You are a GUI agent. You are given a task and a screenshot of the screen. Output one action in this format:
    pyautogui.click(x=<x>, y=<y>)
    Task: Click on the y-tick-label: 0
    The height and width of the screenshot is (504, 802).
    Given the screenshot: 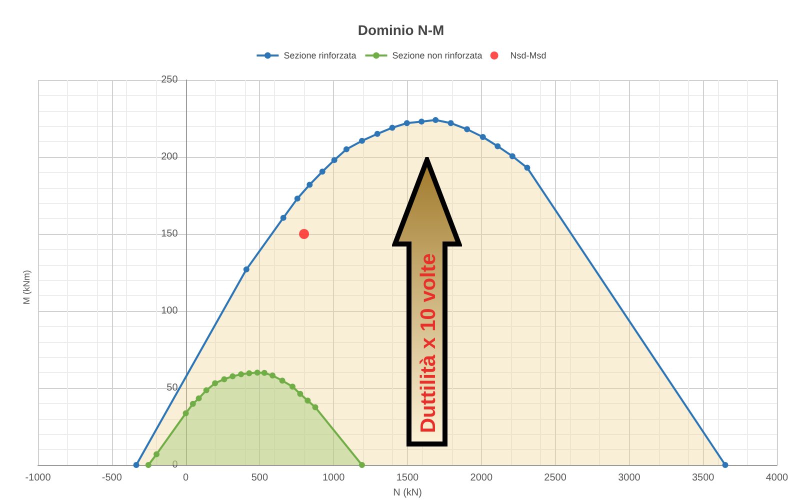 What is the action you would take?
    pyautogui.click(x=175, y=465)
    